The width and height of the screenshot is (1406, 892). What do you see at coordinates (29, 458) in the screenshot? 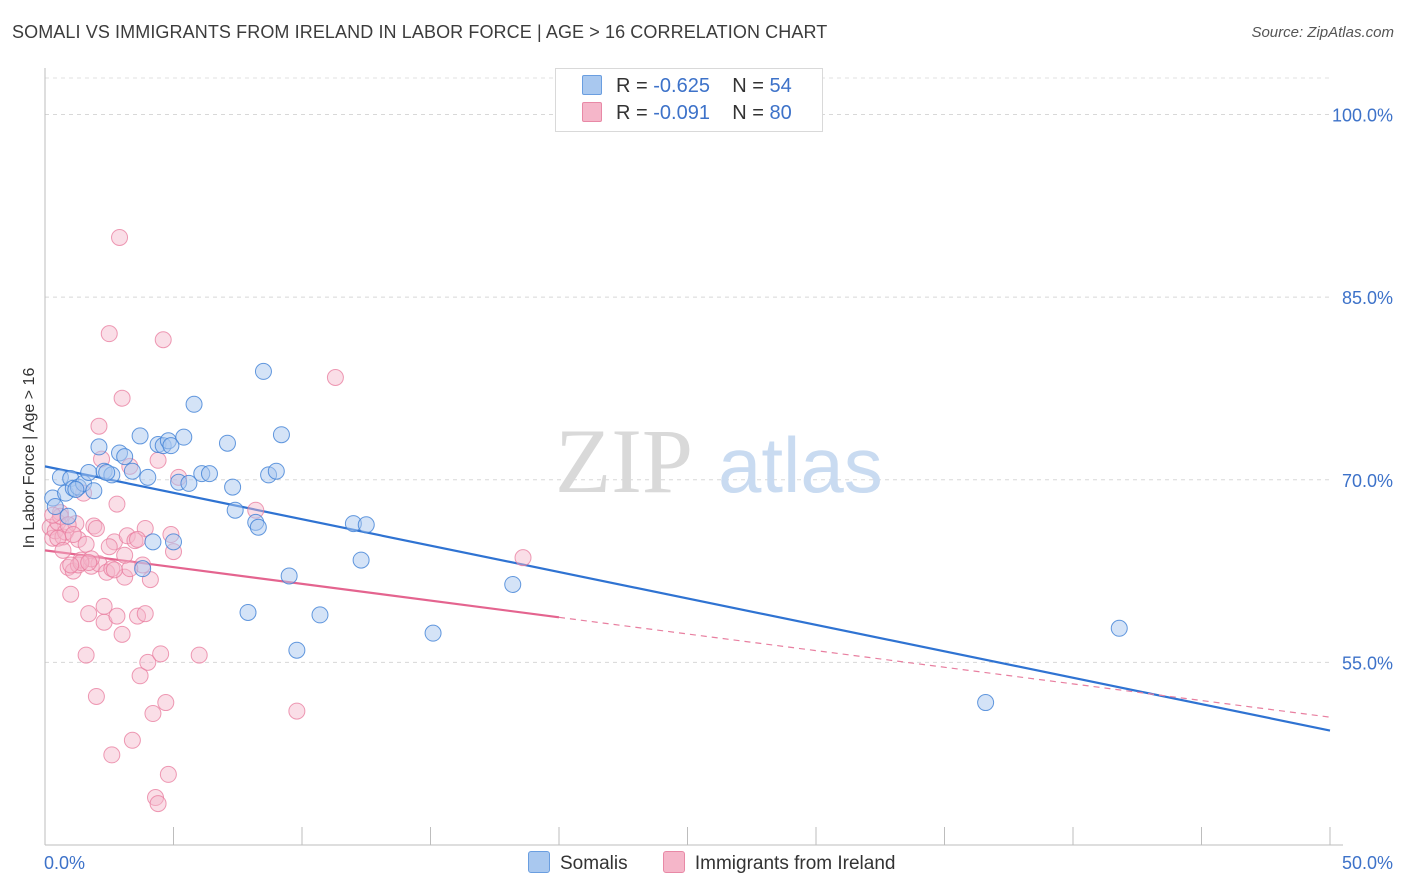
I see `y-axis-label: In Labor Force | Age > 16` at bounding box center [29, 458].